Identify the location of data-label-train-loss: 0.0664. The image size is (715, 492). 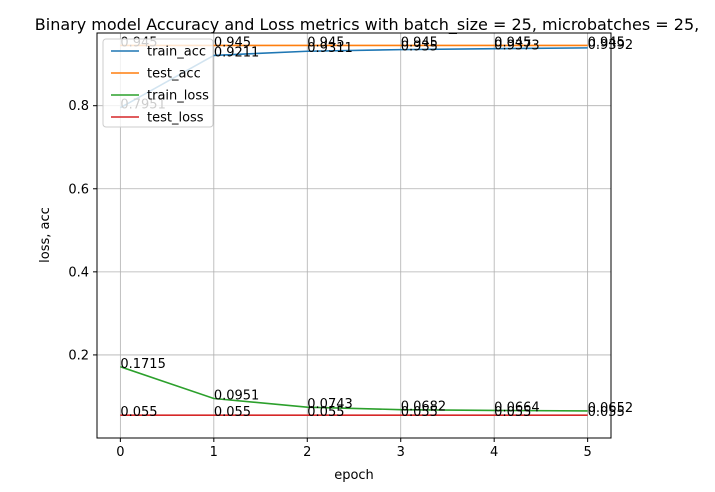
(517, 407).